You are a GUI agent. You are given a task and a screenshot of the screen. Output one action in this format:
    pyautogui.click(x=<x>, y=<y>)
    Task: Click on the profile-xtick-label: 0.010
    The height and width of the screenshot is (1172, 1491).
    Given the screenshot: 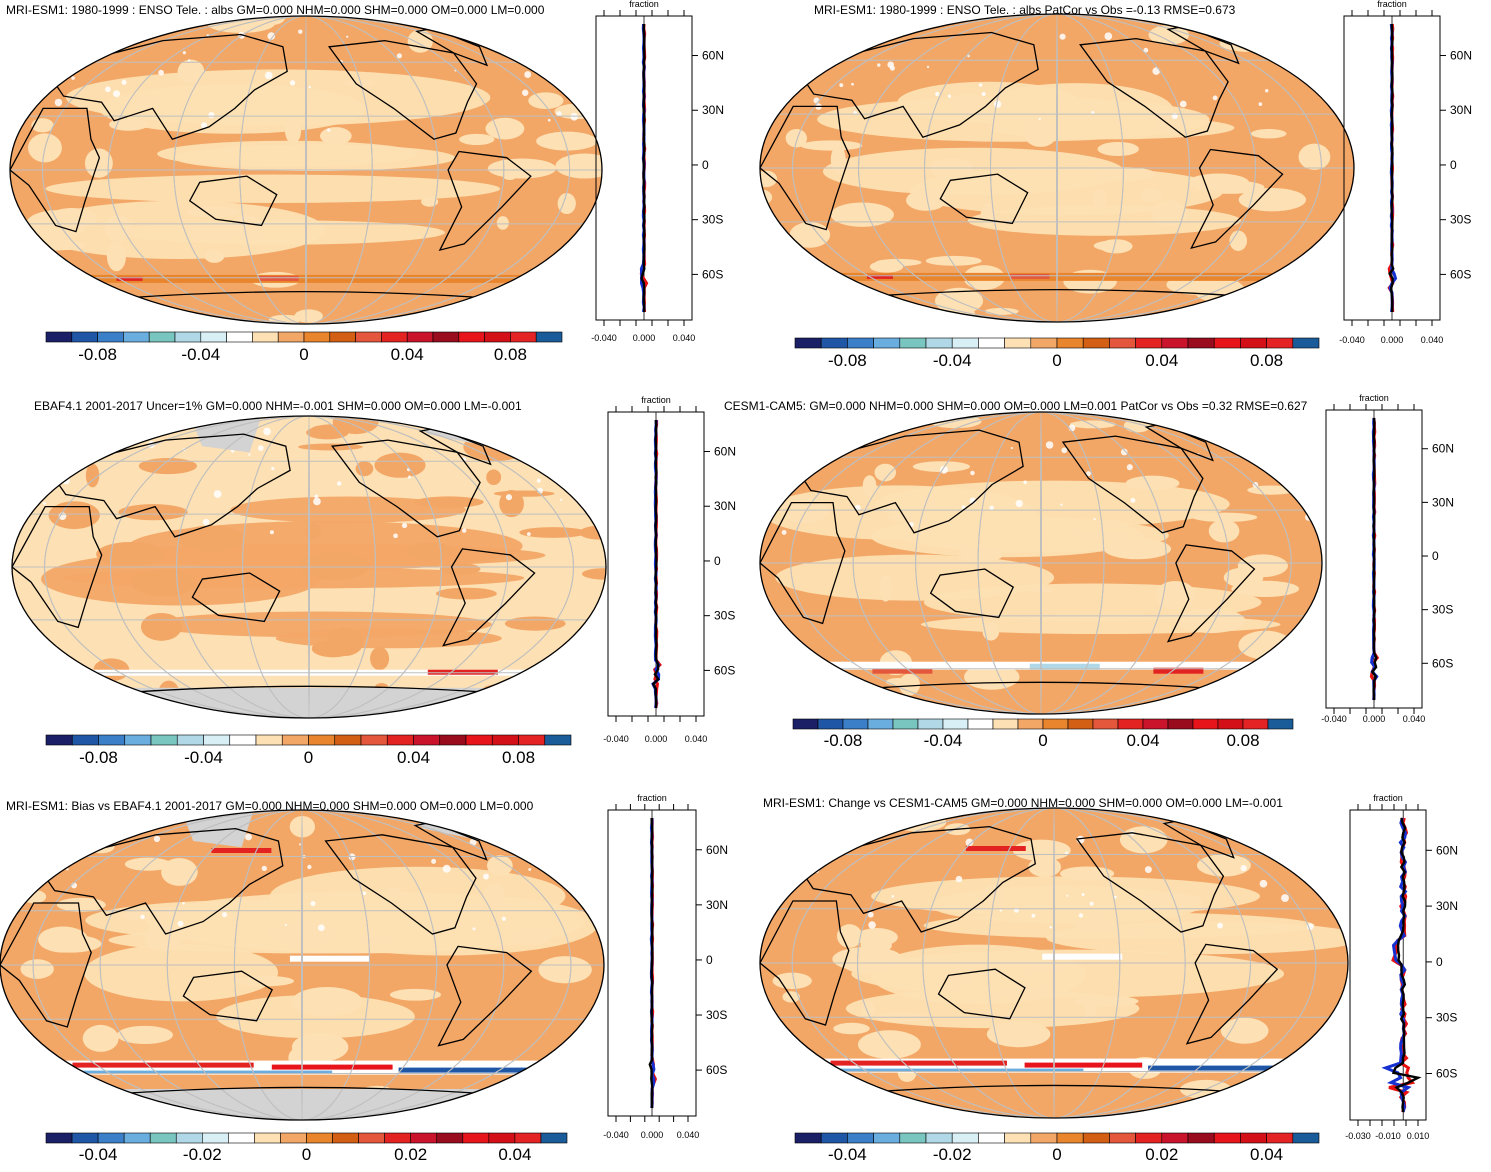 What is the action you would take?
    pyautogui.click(x=1418, y=1136)
    